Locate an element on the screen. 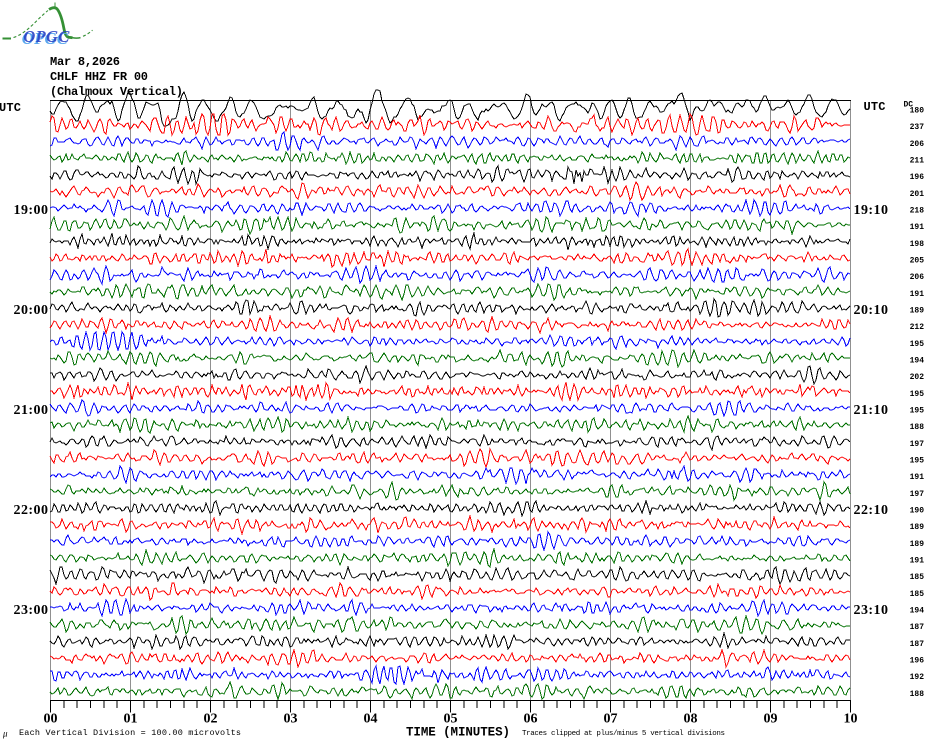  svg-text: 212 is located at coordinates (917, 327).